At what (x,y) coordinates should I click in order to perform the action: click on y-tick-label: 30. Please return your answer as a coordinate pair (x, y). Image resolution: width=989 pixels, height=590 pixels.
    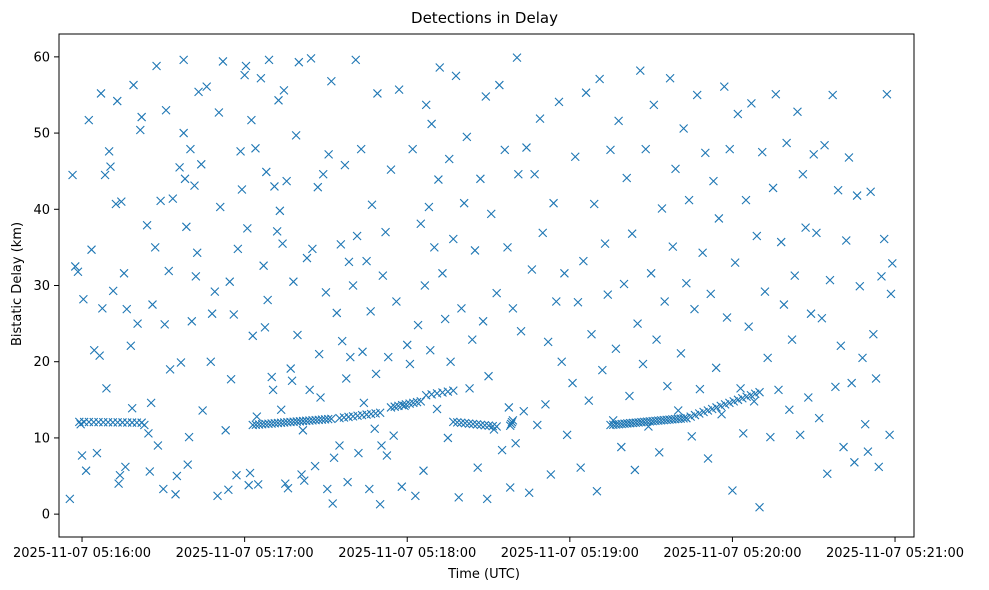
    Looking at the image, I should click on (41, 286).